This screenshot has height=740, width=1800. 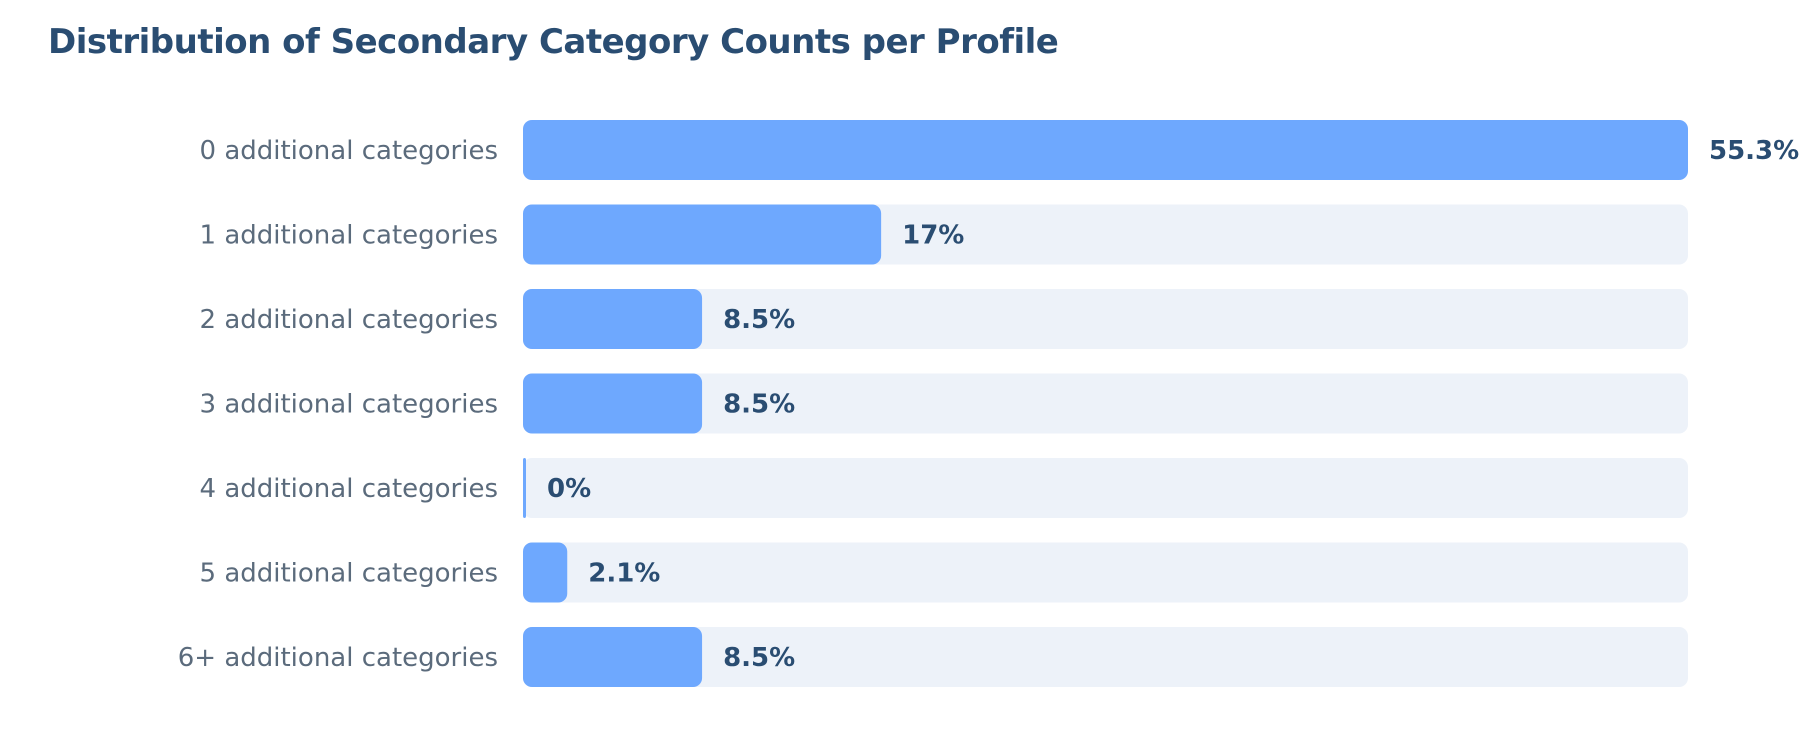 I want to click on bar-row: 2 additional categories 8.5%, so click(x=944, y=319).